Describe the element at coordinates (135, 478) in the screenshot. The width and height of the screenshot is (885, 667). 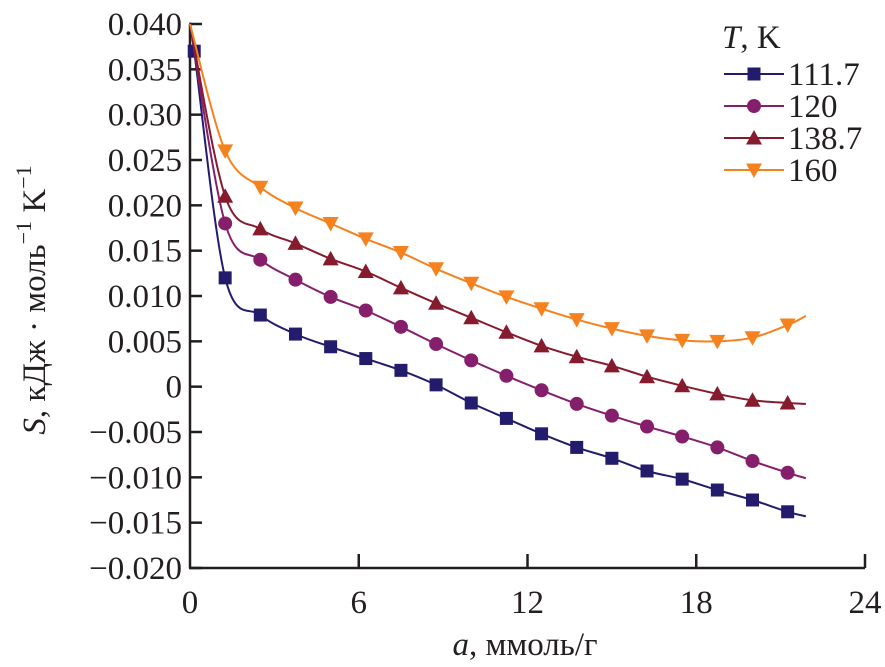
I see `y-tick-label: −0.010` at that location.